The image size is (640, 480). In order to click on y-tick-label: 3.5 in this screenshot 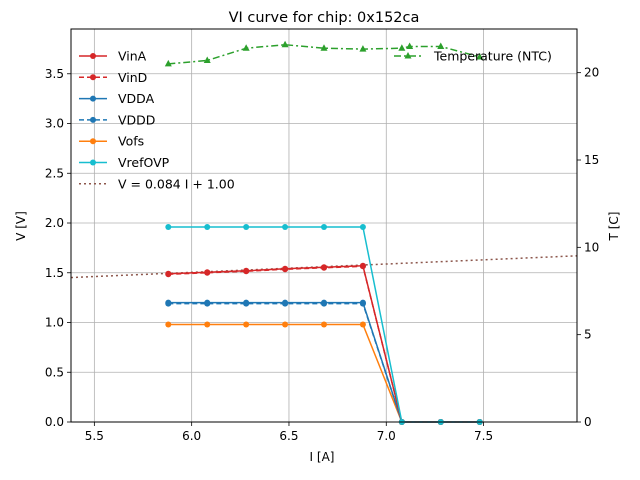, I will do `click(54, 74)`.